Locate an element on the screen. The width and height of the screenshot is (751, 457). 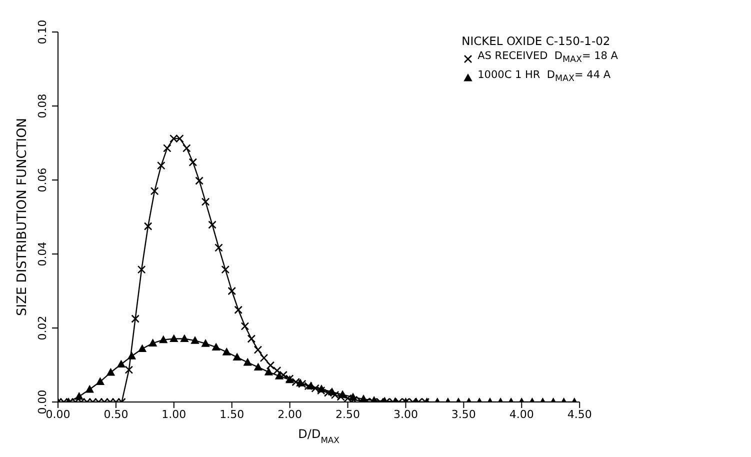
x-axis-title: D/D$_{MAX}$ is located at coordinates (319, 436).